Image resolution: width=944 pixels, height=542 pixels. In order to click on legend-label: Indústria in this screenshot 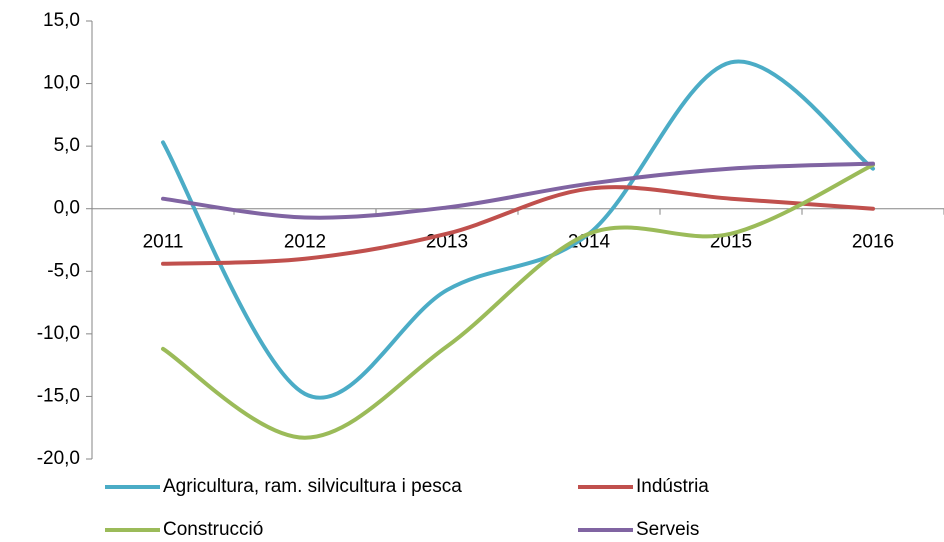, I will do `click(672, 486)`.